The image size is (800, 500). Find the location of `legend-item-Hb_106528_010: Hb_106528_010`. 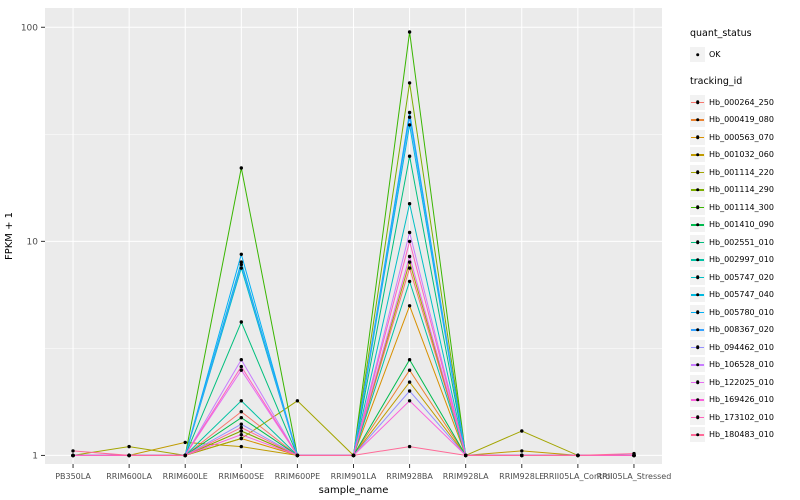

legend-item-Hb_106528_010: Hb_106528_010 is located at coordinates (745, 365).